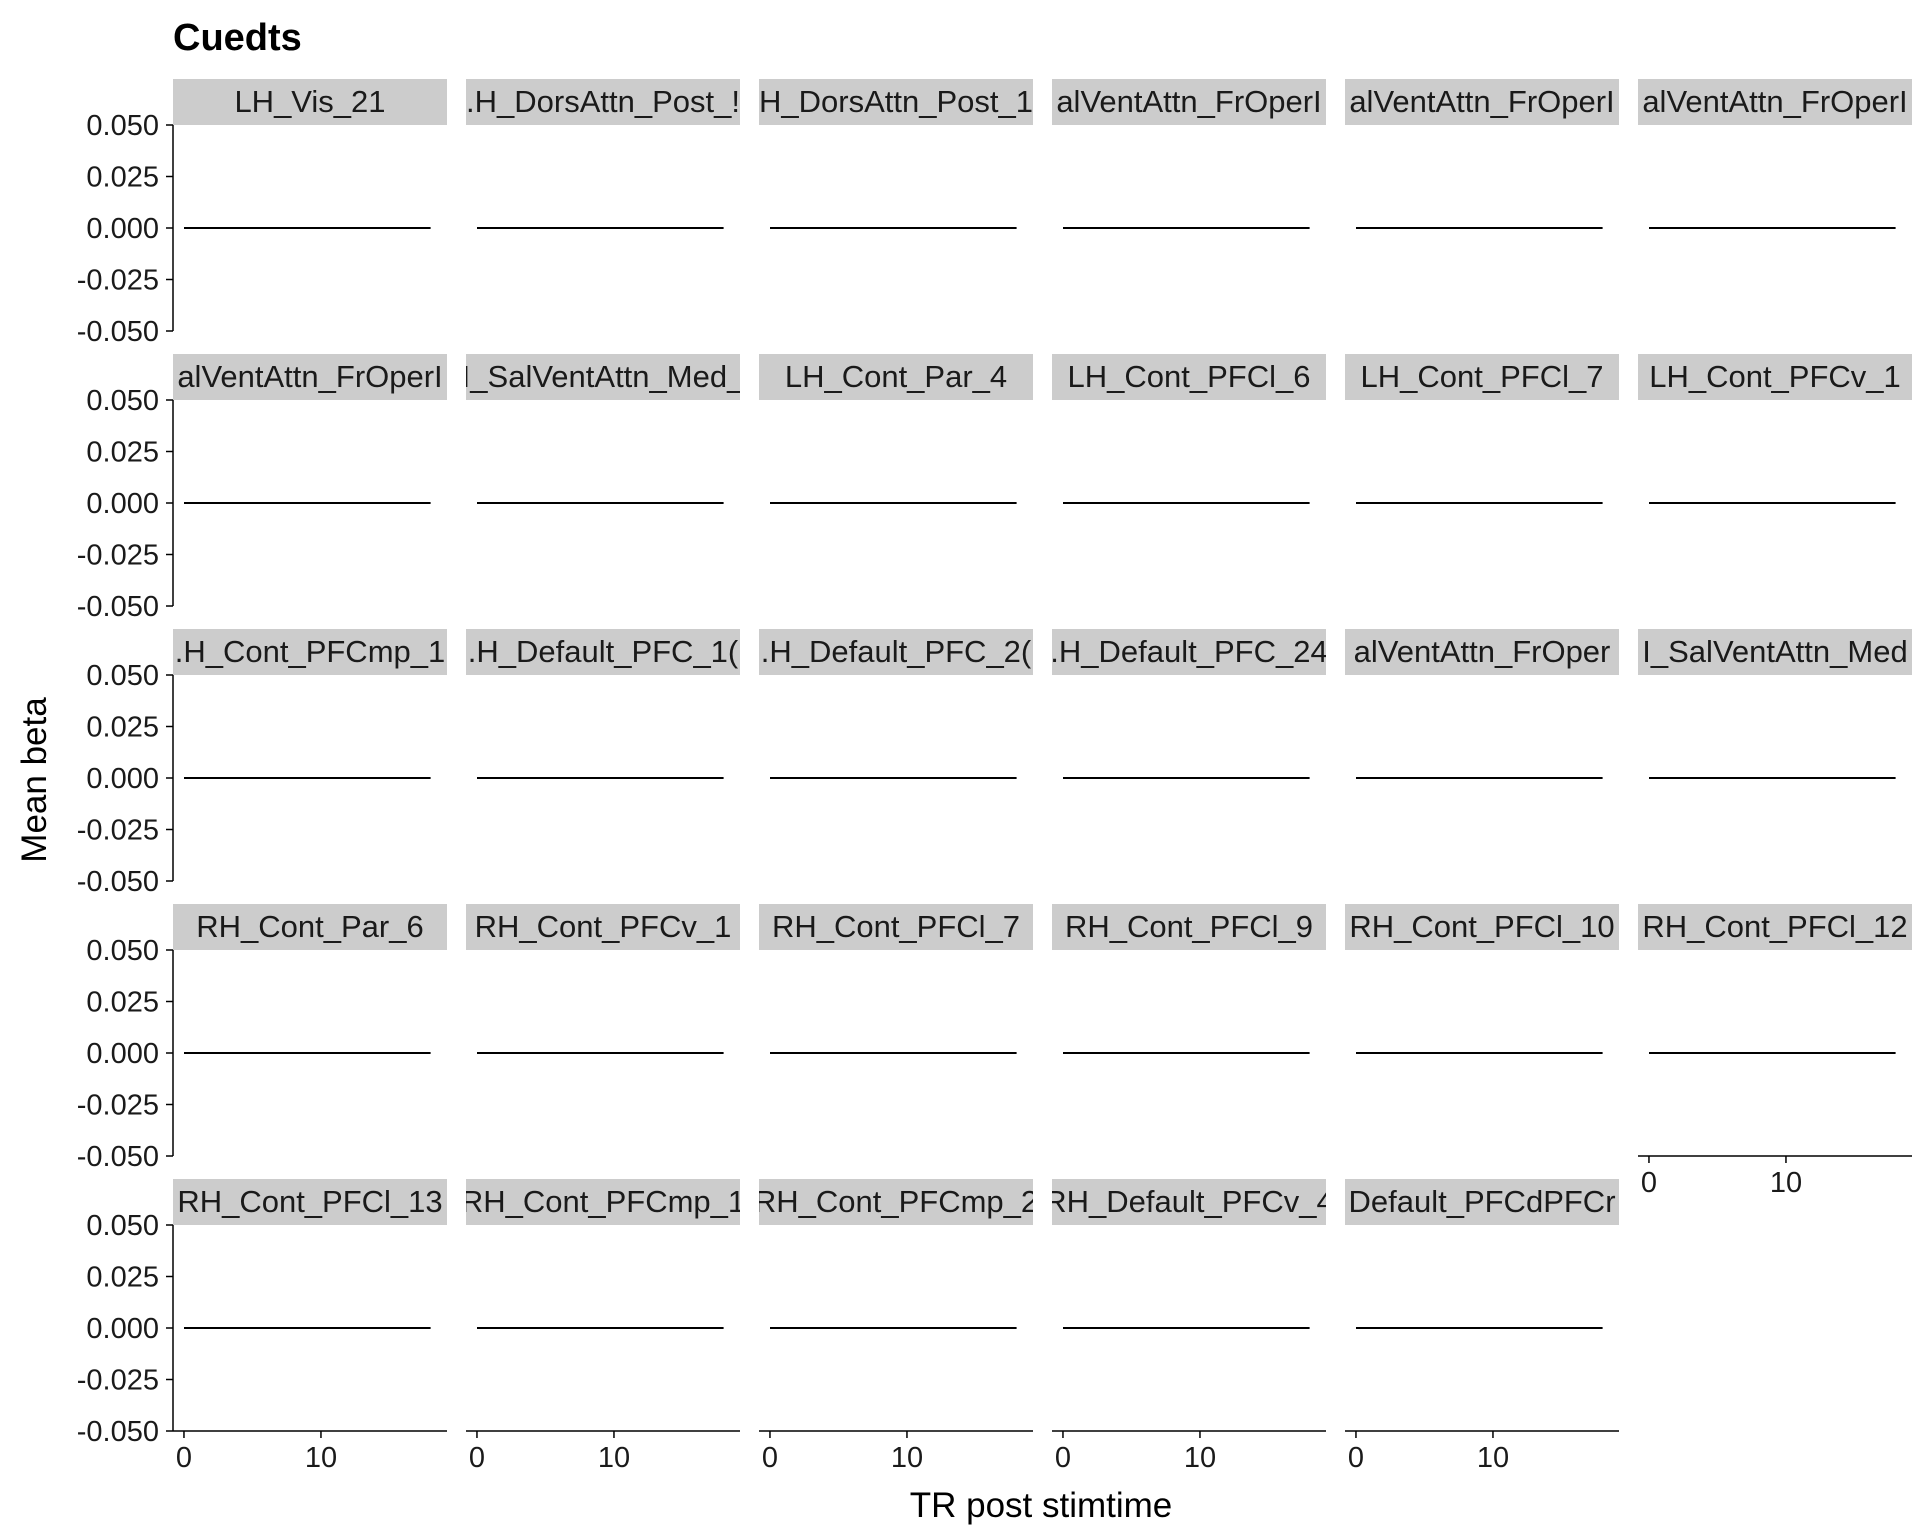 The width and height of the screenshot is (1920, 1536). I want to click on facet-panel: LH_Vis_21 0.050 0.025 0.000 -0.025 -0.050, so click(262, 213).